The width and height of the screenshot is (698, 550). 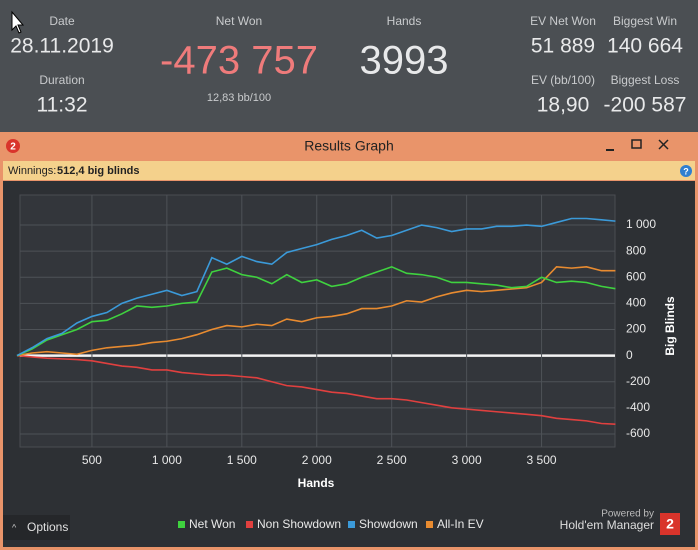 I want to click on brand-logo, so click(x=670, y=524).